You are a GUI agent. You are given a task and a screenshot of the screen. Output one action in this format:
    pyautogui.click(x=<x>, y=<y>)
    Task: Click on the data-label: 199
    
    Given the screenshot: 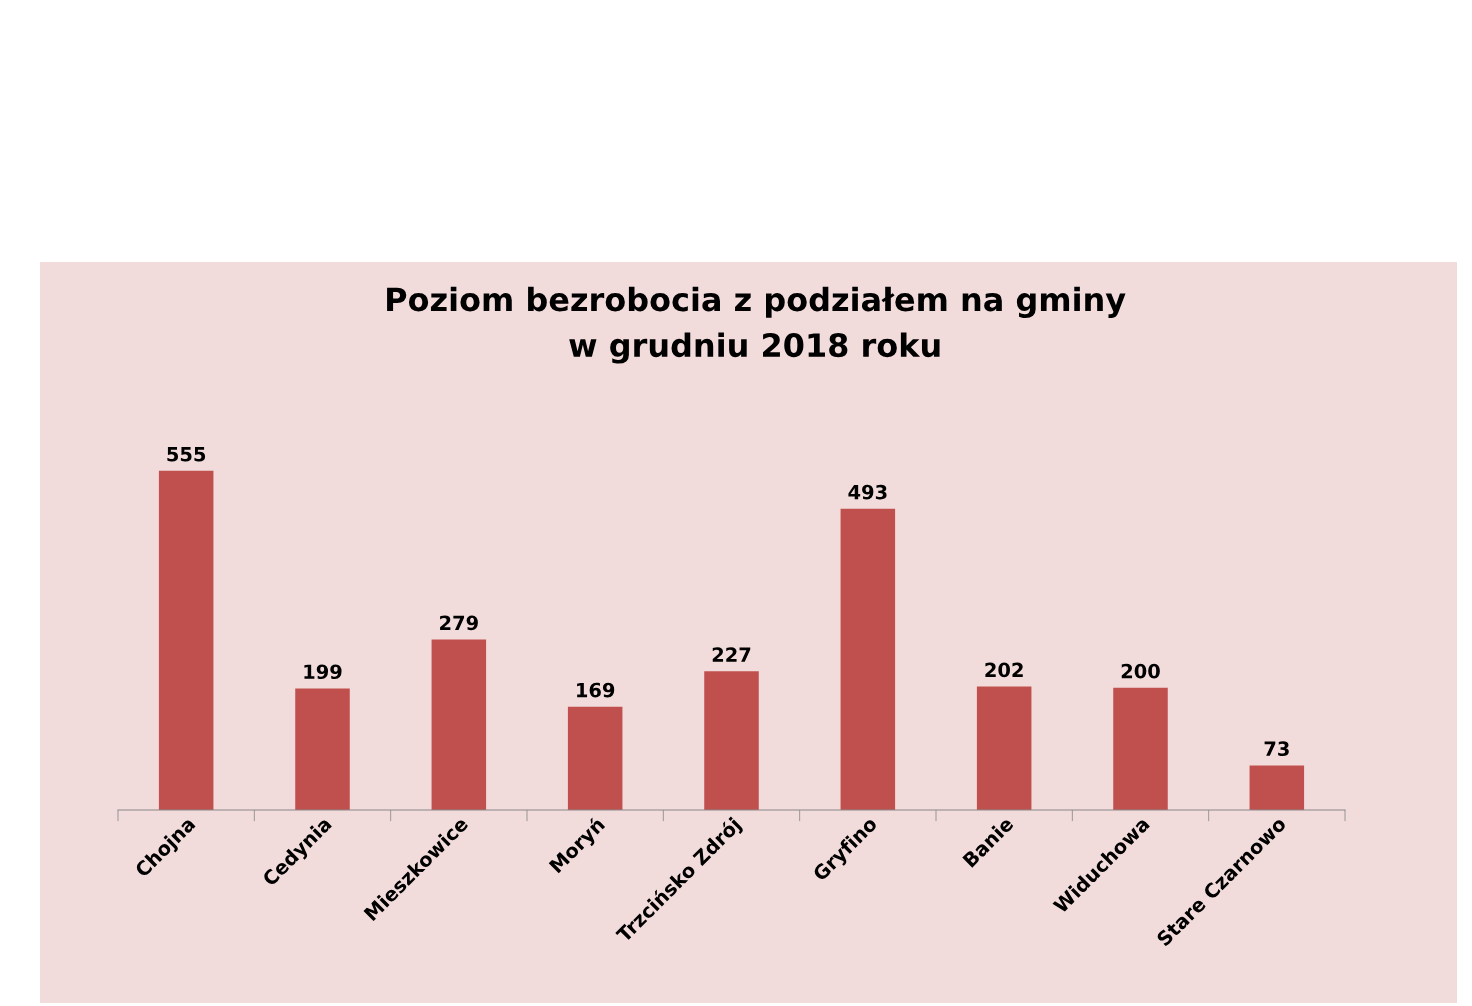 What is the action you would take?
    pyautogui.click(x=323, y=672)
    